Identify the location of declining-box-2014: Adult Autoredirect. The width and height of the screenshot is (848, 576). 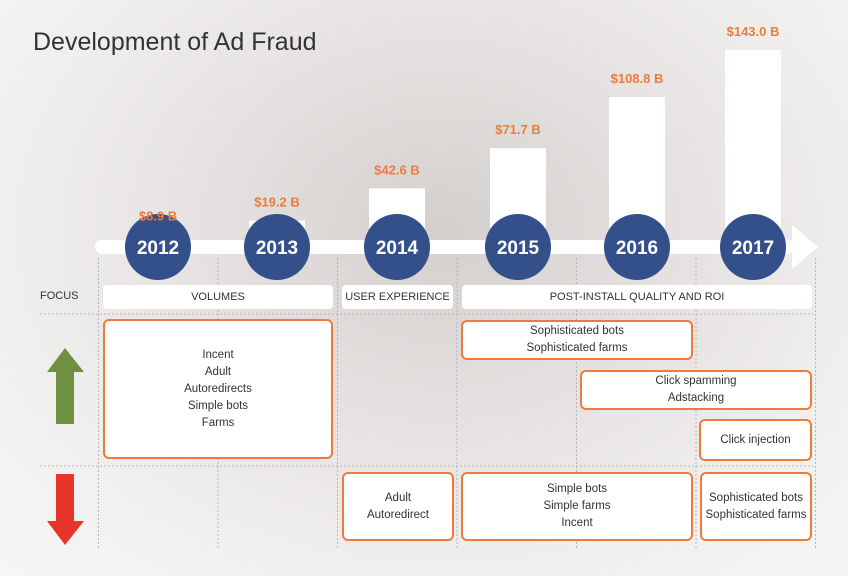
(398, 506).